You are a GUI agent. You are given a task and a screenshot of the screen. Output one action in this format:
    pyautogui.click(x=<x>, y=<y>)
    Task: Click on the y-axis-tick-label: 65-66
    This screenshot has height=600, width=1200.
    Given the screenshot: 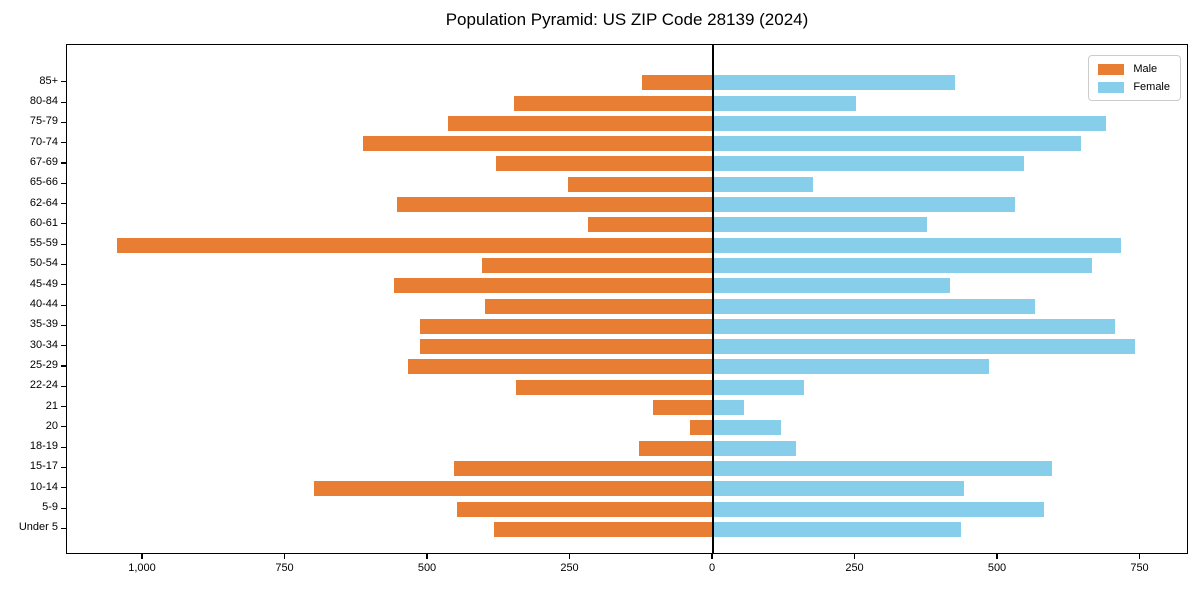 What is the action you would take?
    pyautogui.click(x=43, y=182)
    